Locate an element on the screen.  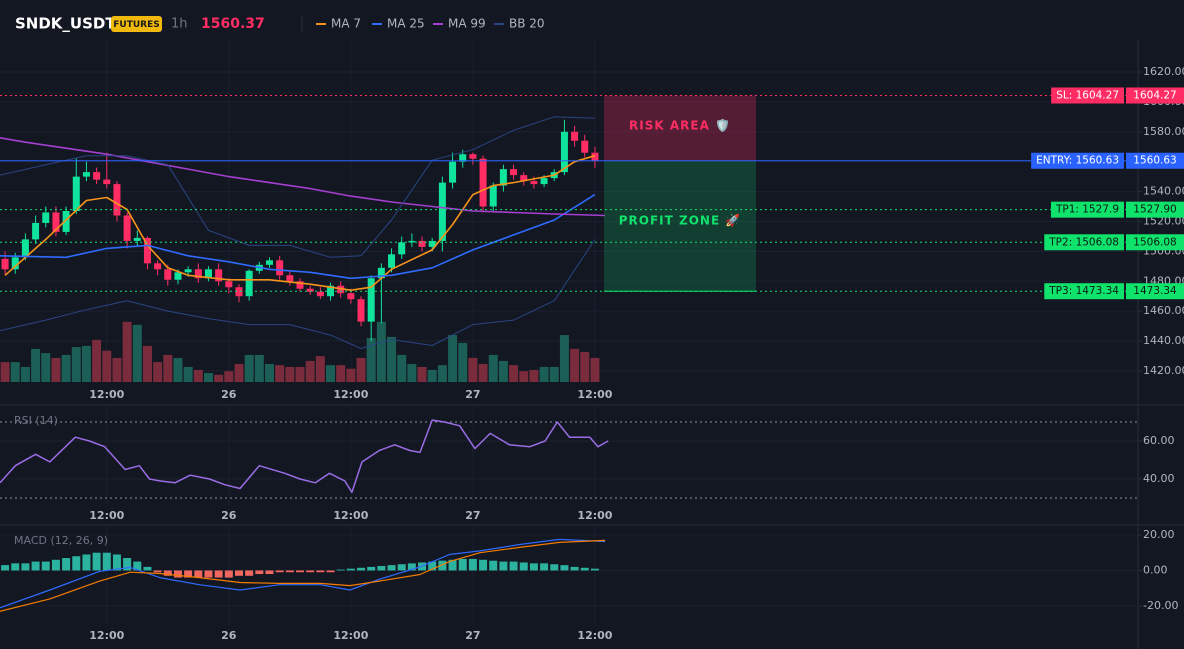
y-tick-label: 1460.00 is located at coordinates (1163, 310).